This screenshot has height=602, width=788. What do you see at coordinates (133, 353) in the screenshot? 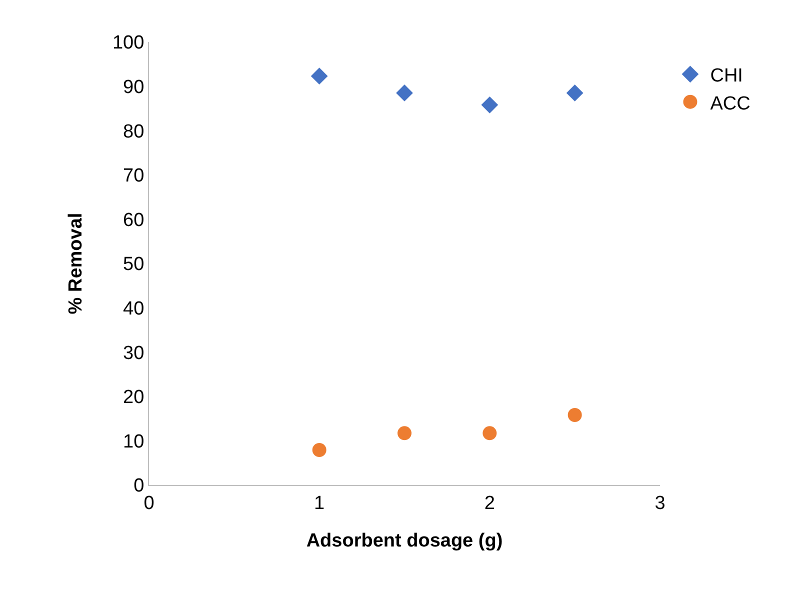
I see `y-tick-label: 30` at bounding box center [133, 353].